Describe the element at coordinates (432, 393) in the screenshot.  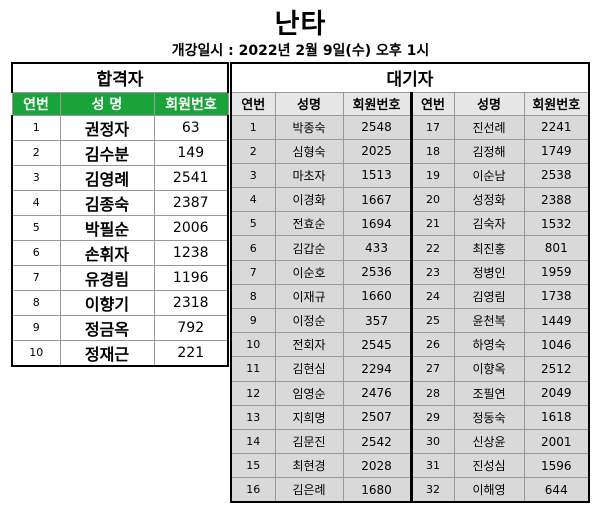
I see `row-number: 28` at that location.